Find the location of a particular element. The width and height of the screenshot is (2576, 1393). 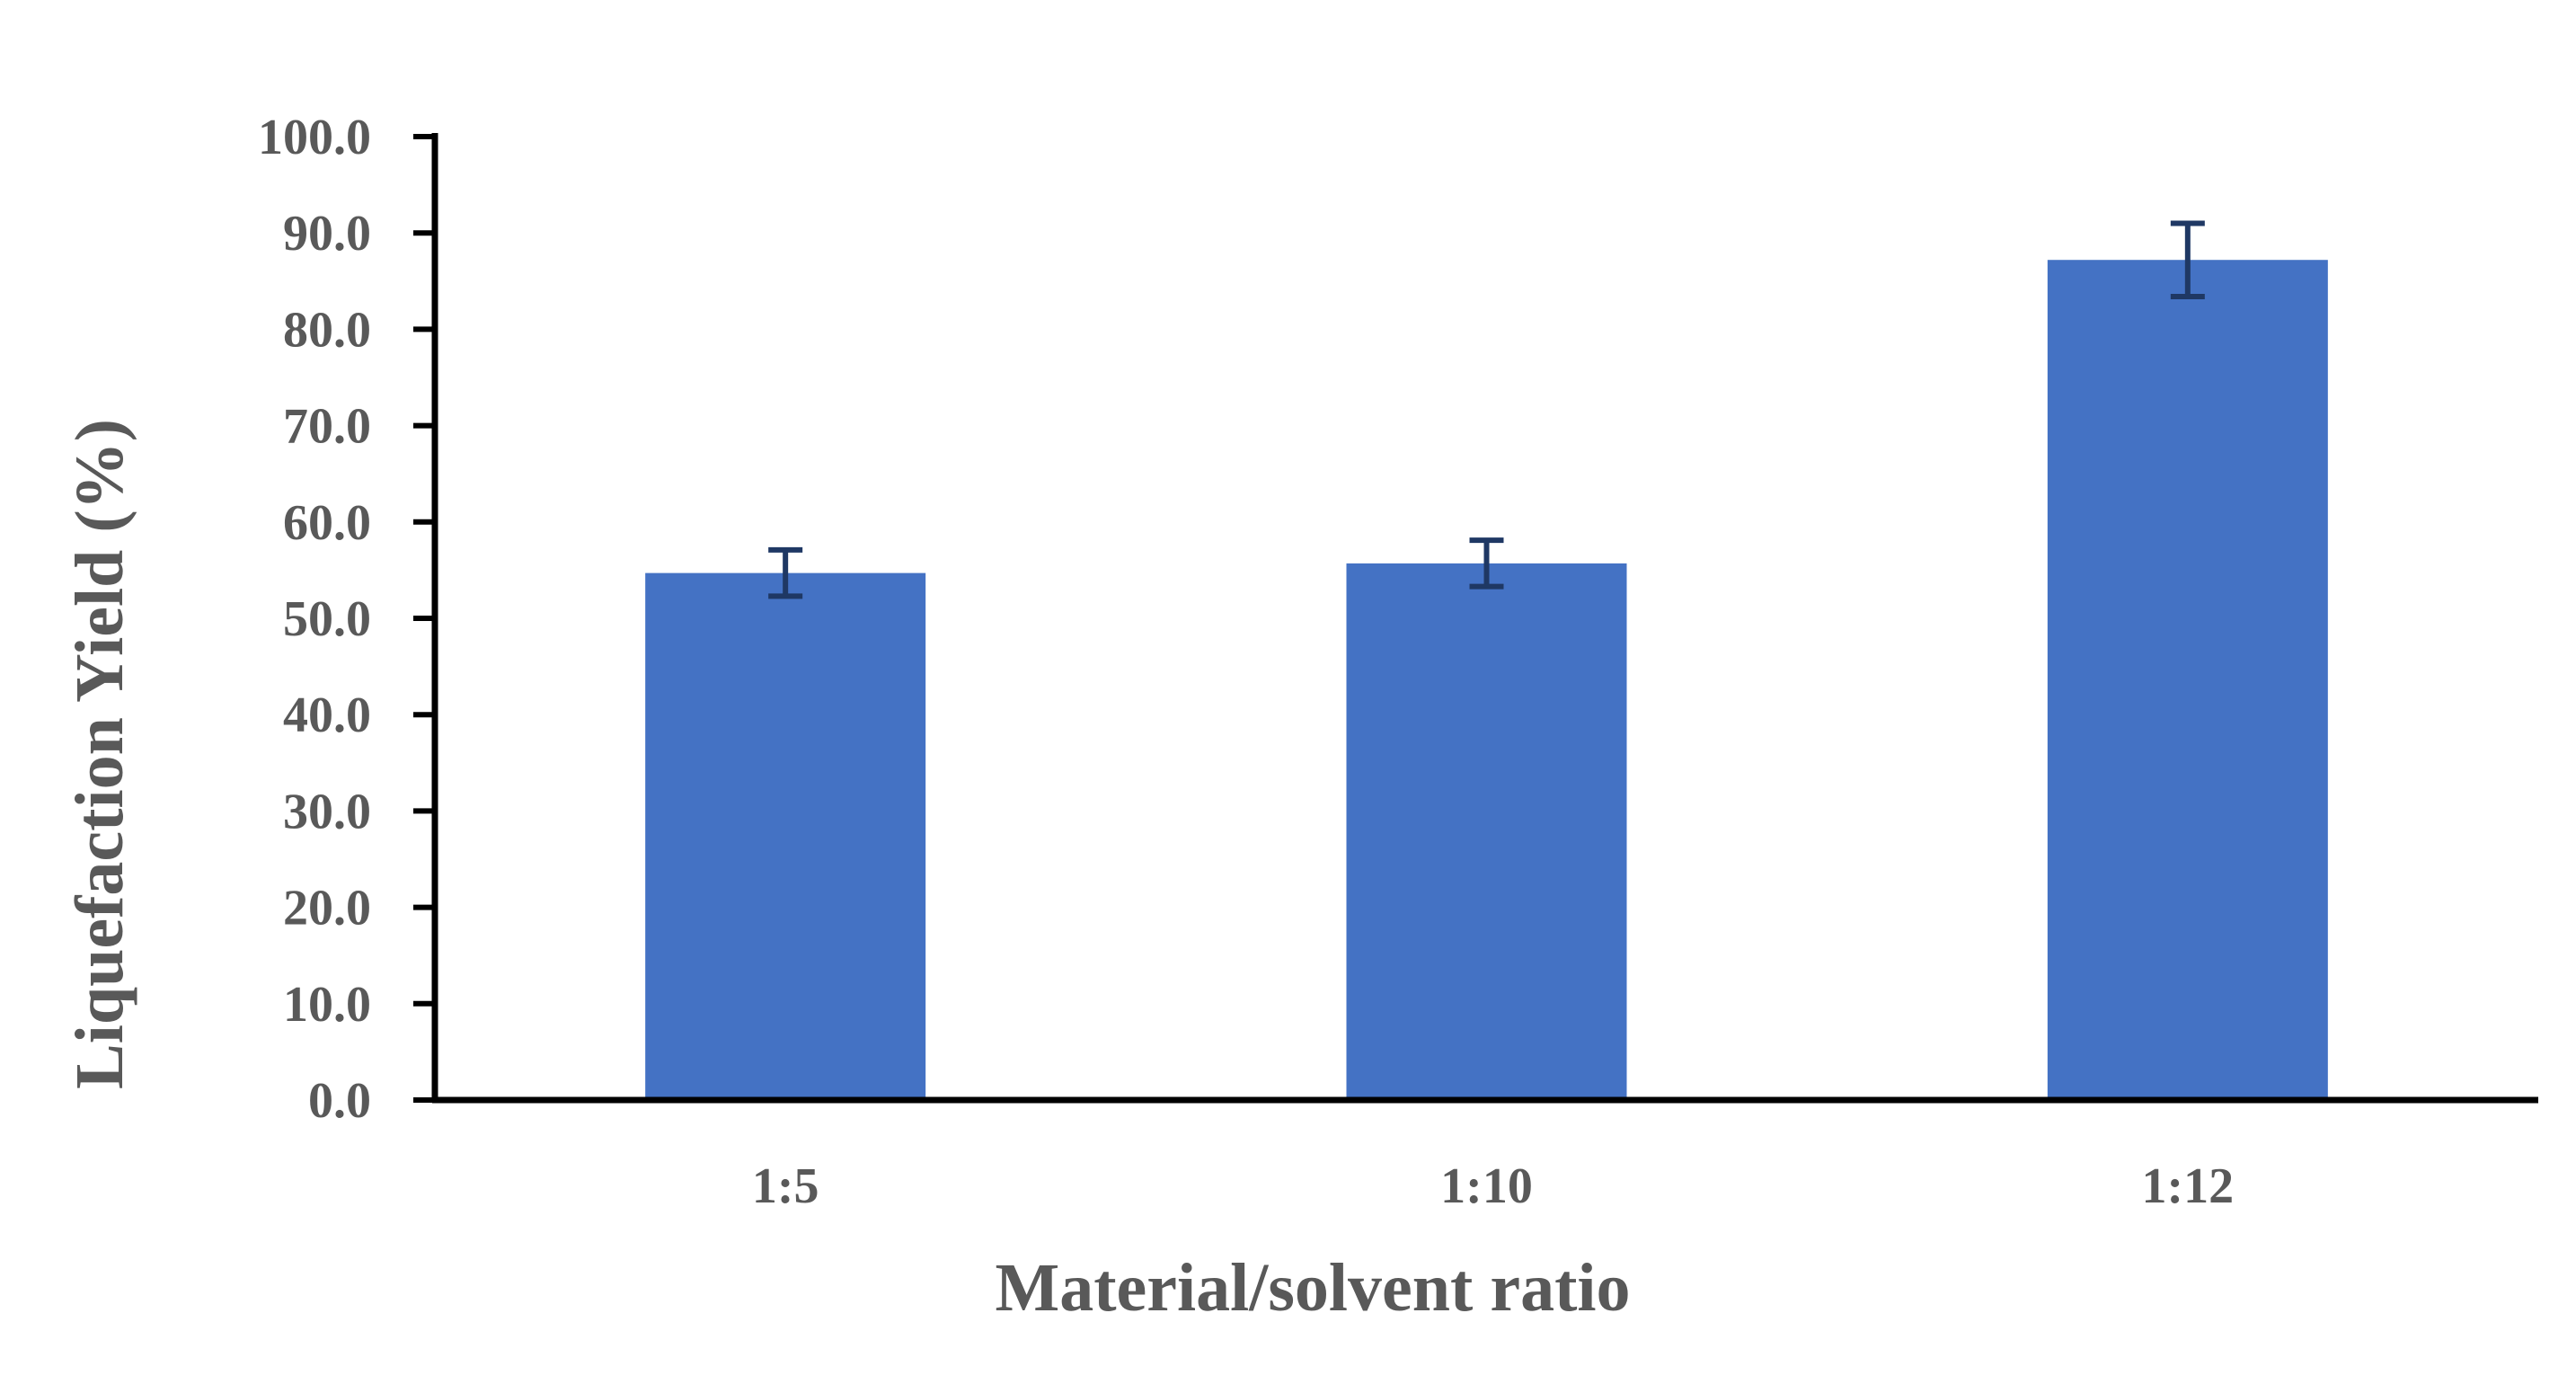

x-axis-title: Material/solvent ratio is located at coordinates (1313, 1288).